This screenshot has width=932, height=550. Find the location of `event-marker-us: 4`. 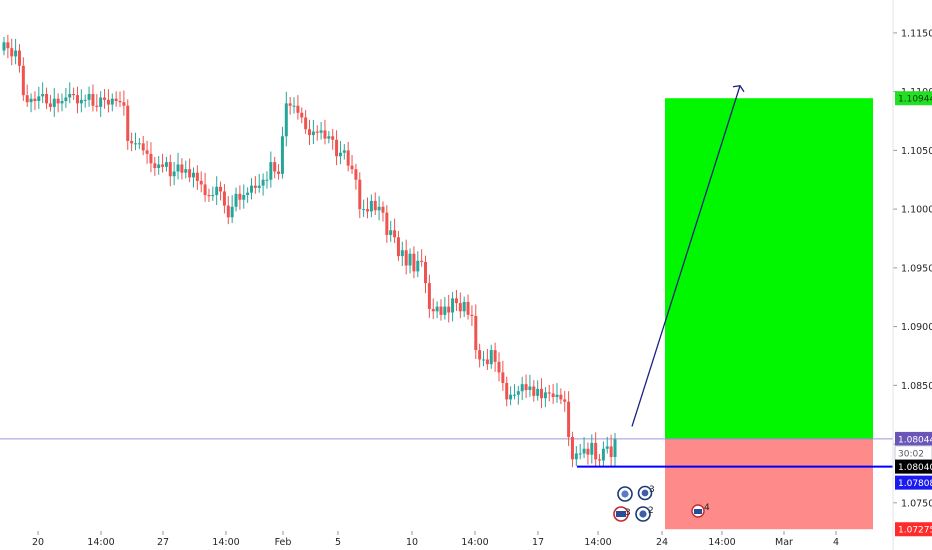

event-marker-us: 4 is located at coordinates (700, 510).